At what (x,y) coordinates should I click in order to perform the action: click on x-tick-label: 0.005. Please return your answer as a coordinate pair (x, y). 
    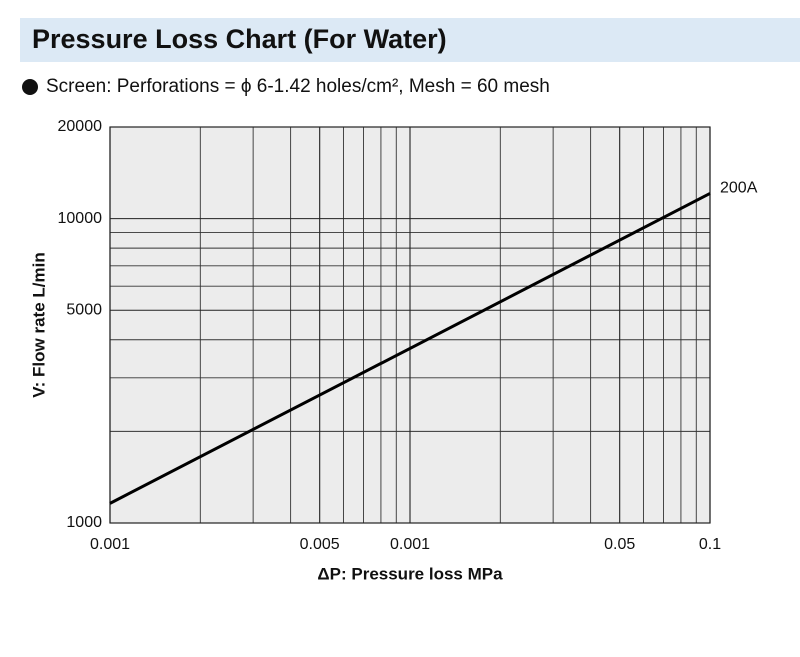
    Looking at the image, I should click on (320, 544).